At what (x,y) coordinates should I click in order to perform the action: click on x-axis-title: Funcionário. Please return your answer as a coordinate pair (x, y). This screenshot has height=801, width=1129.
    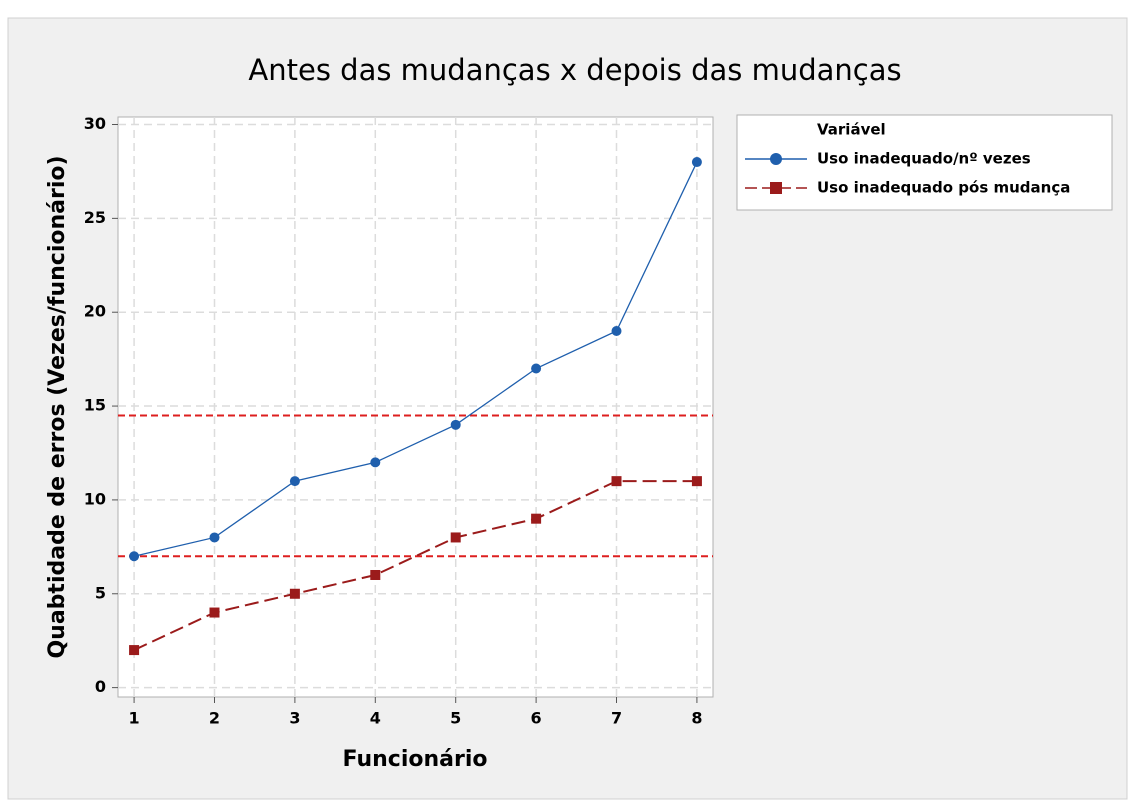
    Looking at the image, I should click on (415, 759).